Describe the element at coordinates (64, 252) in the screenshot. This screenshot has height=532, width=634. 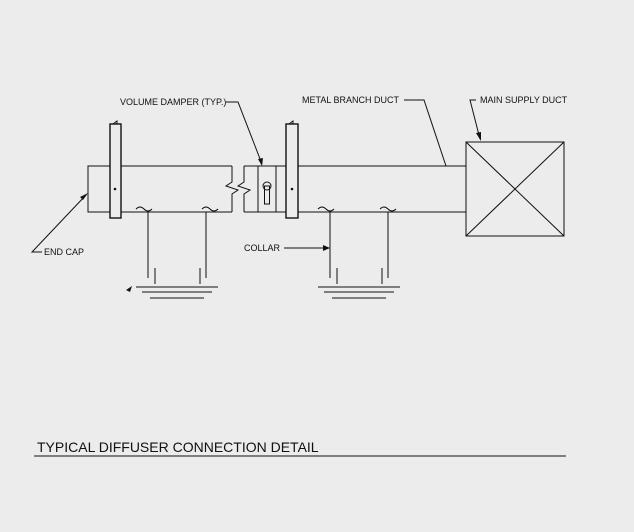
I see `end-cap-label: END CAP` at that location.